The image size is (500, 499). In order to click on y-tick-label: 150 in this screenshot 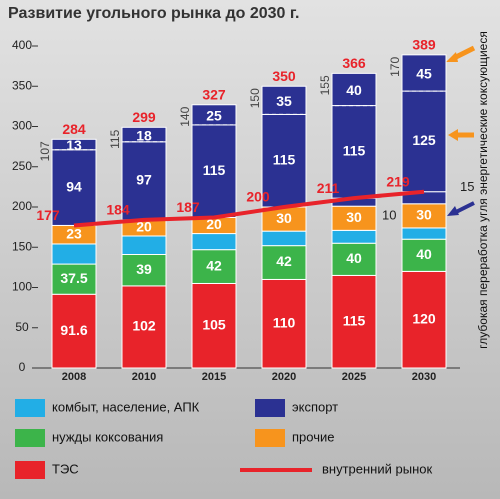, I will do `click(22, 246)`.